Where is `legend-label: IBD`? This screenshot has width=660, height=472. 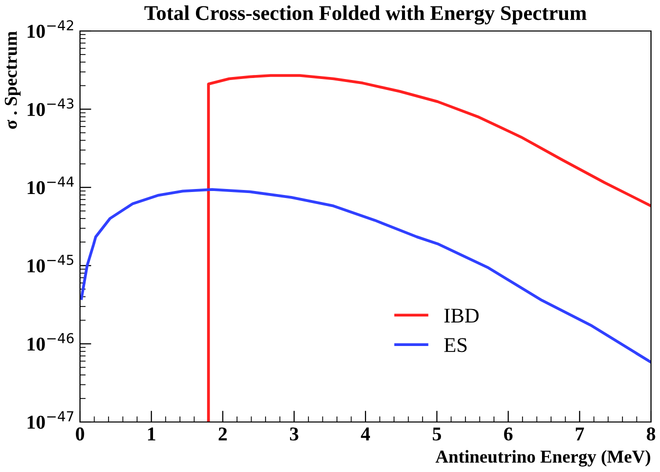 legend-label: IBD is located at coordinates (461, 315).